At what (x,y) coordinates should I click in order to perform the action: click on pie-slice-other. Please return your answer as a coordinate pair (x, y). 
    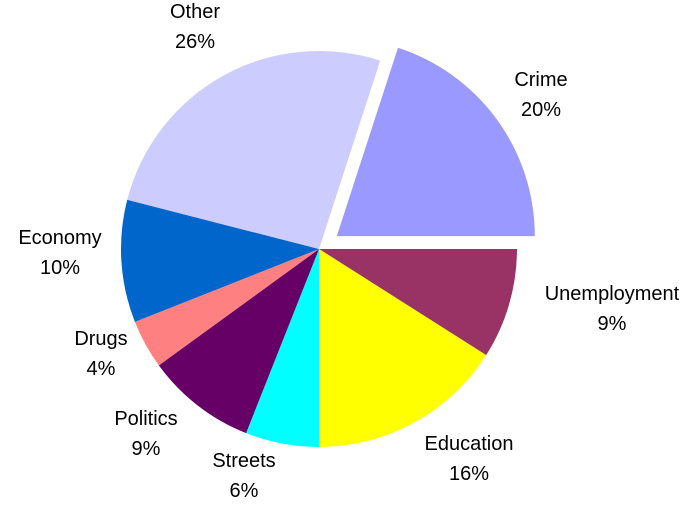
    Looking at the image, I should click on (254, 149).